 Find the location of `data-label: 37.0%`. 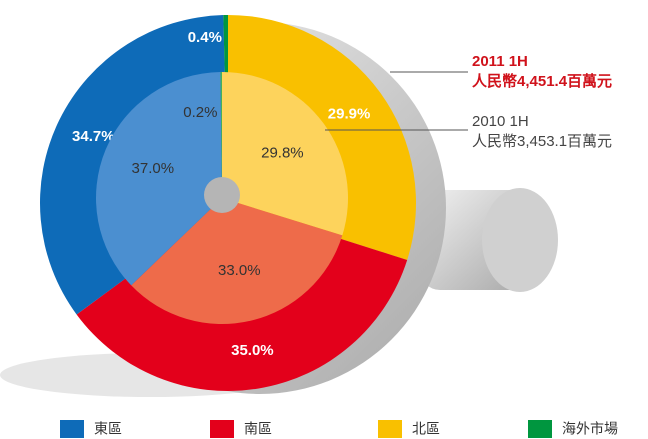

data-label: 37.0% is located at coordinates (153, 168).